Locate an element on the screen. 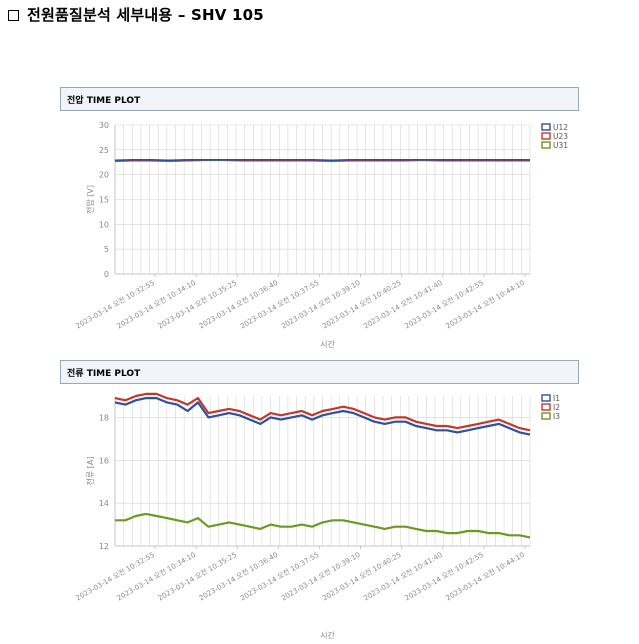 The image size is (639, 644). voltage-x-axis-label: 시간 is located at coordinates (327, 344).